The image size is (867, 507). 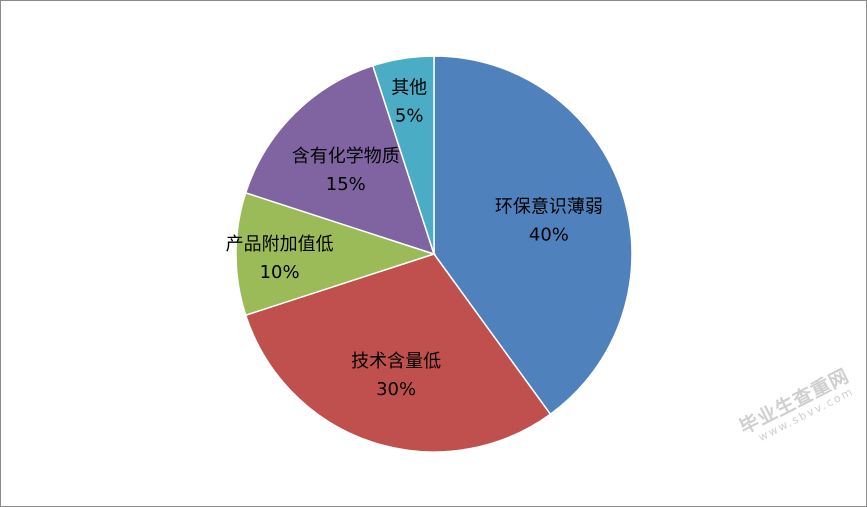 What do you see at coordinates (396, 389) in the screenshot?
I see `slice-percent-label: 30%` at bounding box center [396, 389].